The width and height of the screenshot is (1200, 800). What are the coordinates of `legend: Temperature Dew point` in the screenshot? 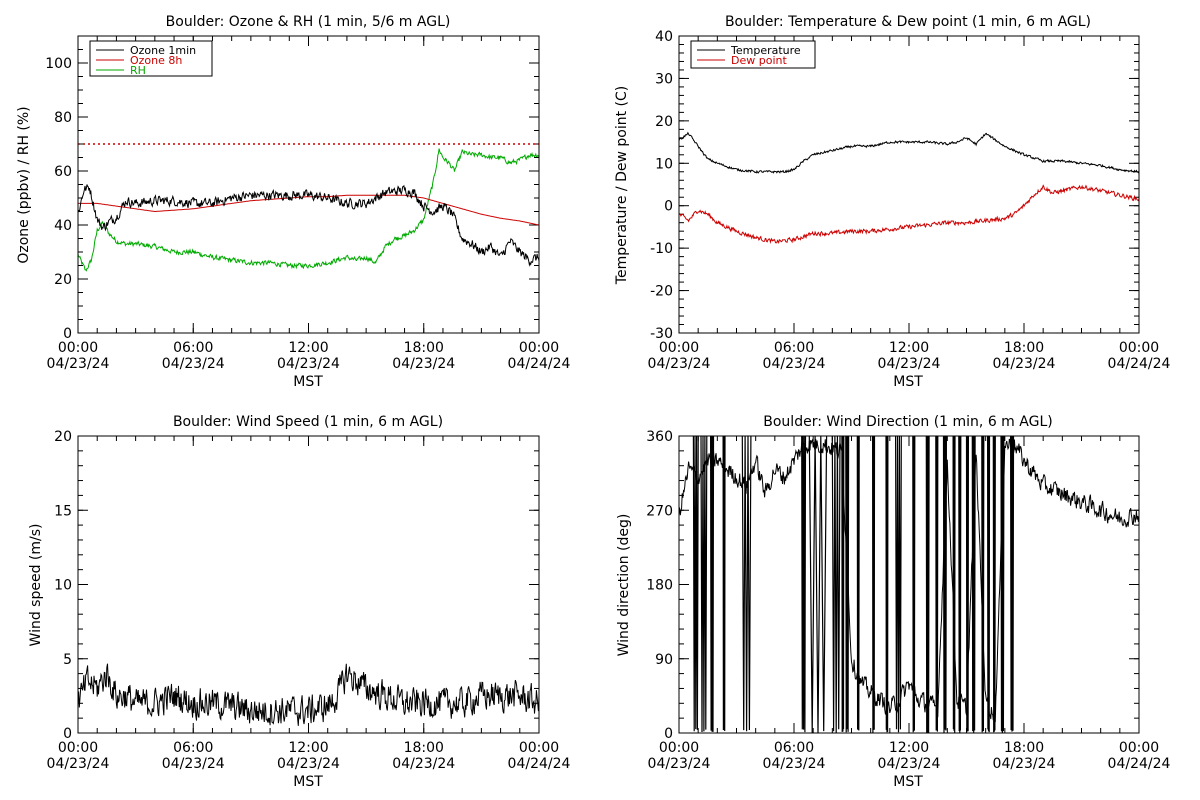 It's located at (753, 54).